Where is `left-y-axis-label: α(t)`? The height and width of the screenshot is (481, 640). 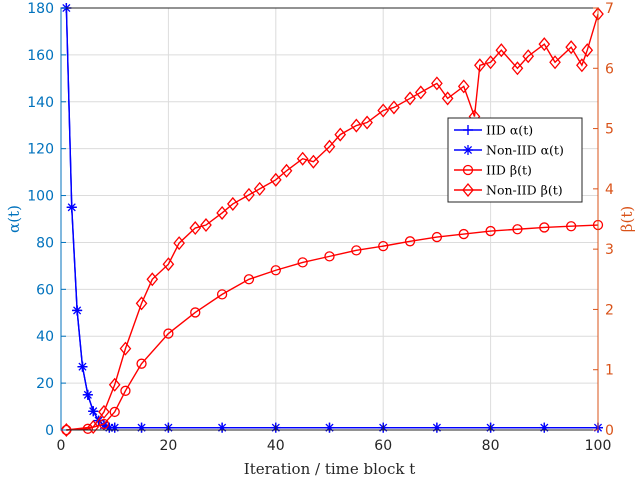 left-y-axis-label: α(t) is located at coordinates (14, 219).